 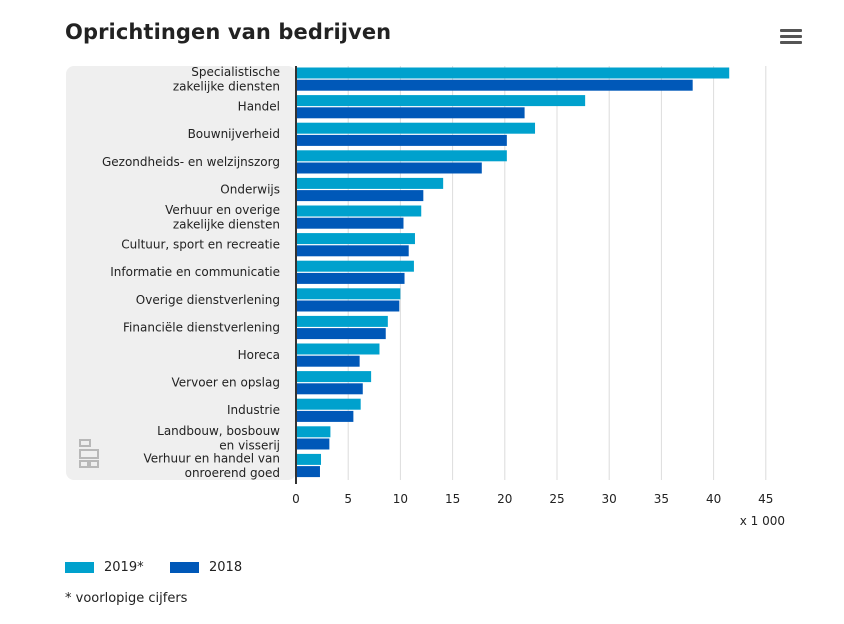 What do you see at coordinates (191, 162) in the screenshot?
I see `category-label-3: Gezondheids- en welzijnszorg` at bounding box center [191, 162].